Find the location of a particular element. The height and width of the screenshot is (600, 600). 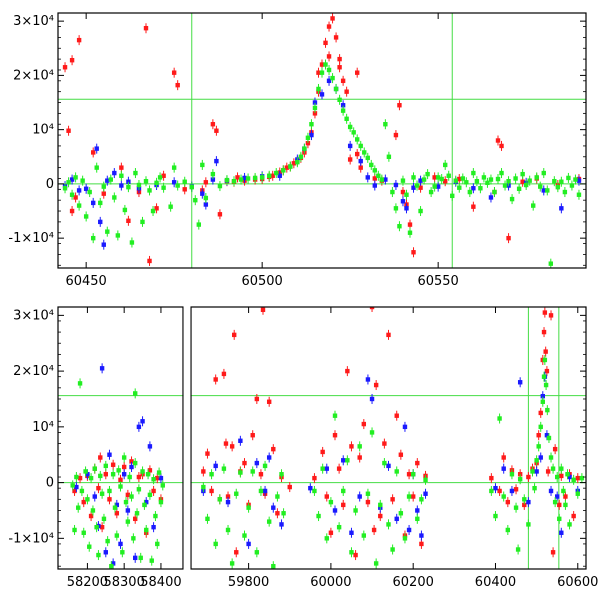

x-tick-label: 60500 is located at coordinates (261, 281).